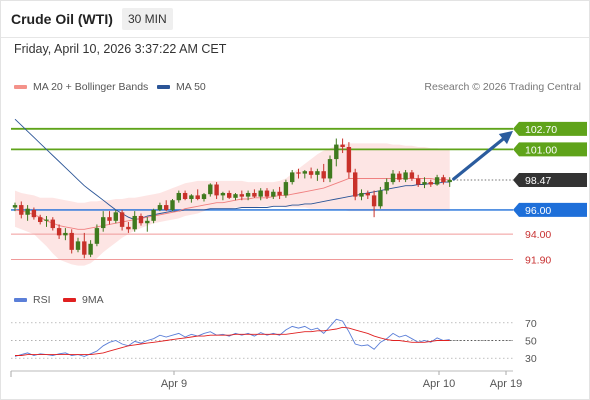 This screenshot has height=400, width=590. I want to click on interval-button: 30 MIN, so click(147, 19).